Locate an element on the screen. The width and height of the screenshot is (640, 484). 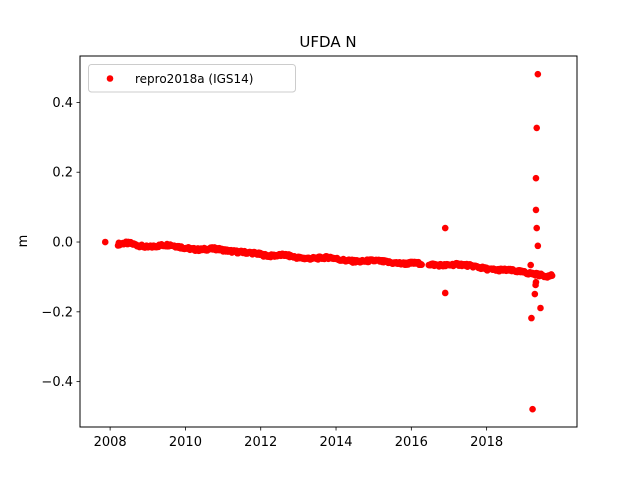
y-tick-label: −0.2 is located at coordinates (57, 312).